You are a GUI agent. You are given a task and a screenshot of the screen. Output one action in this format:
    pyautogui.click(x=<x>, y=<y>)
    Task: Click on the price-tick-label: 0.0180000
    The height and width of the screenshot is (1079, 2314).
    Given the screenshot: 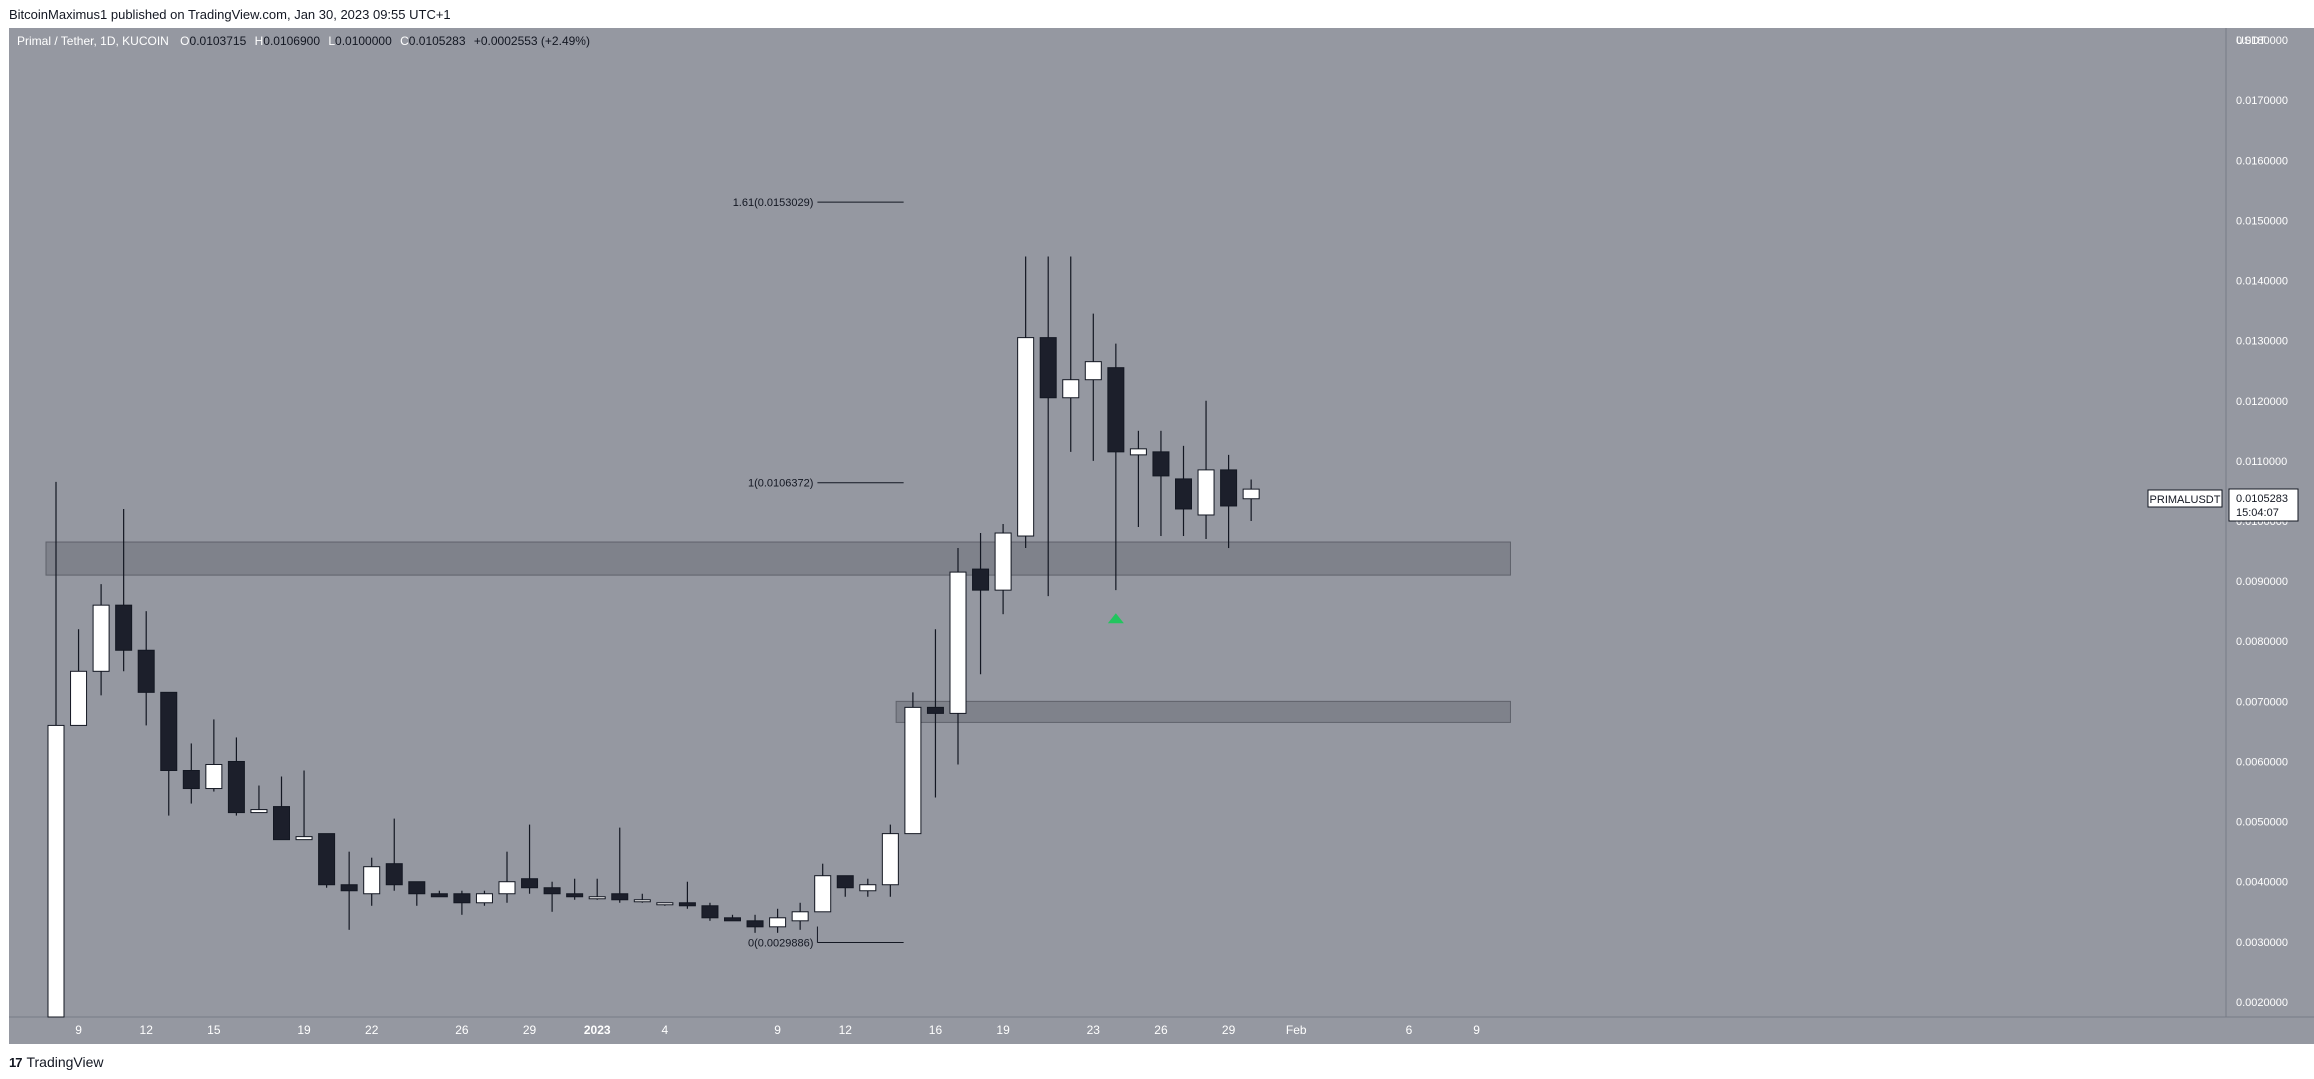 What is the action you would take?
    pyautogui.click(x=2262, y=41)
    